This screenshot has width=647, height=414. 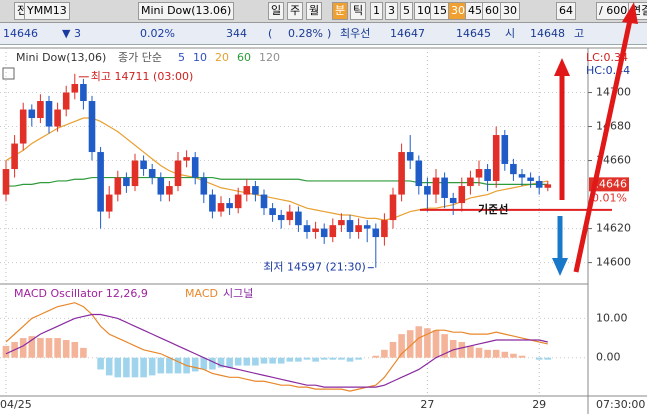 What do you see at coordinates (276, 11) in the screenshot?
I see `toolbar-button: 일` at bounding box center [276, 11].